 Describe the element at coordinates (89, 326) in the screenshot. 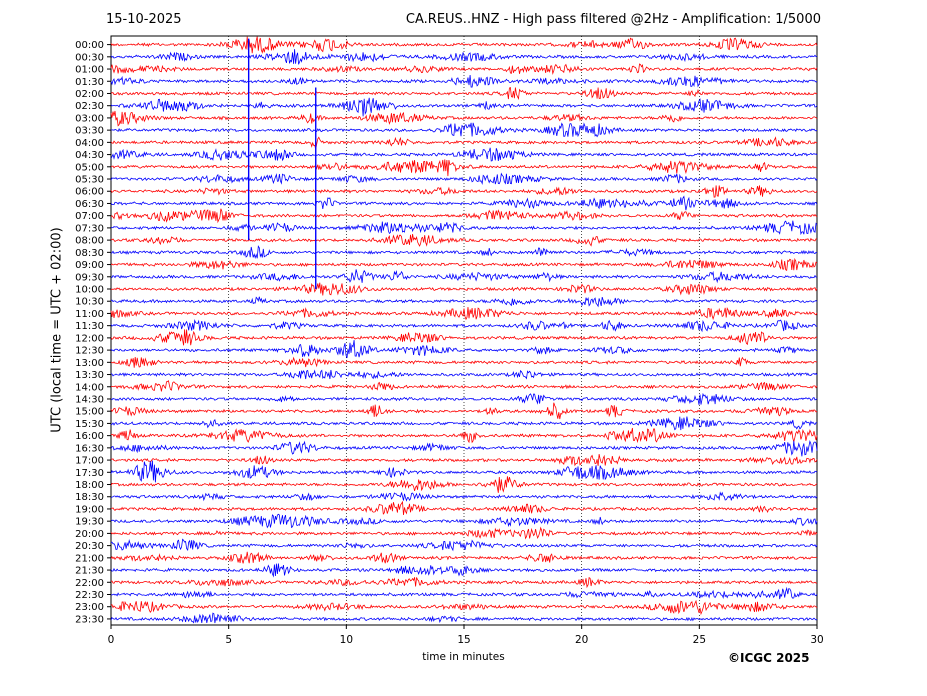

I see `y-tick-label: 11:30` at that location.